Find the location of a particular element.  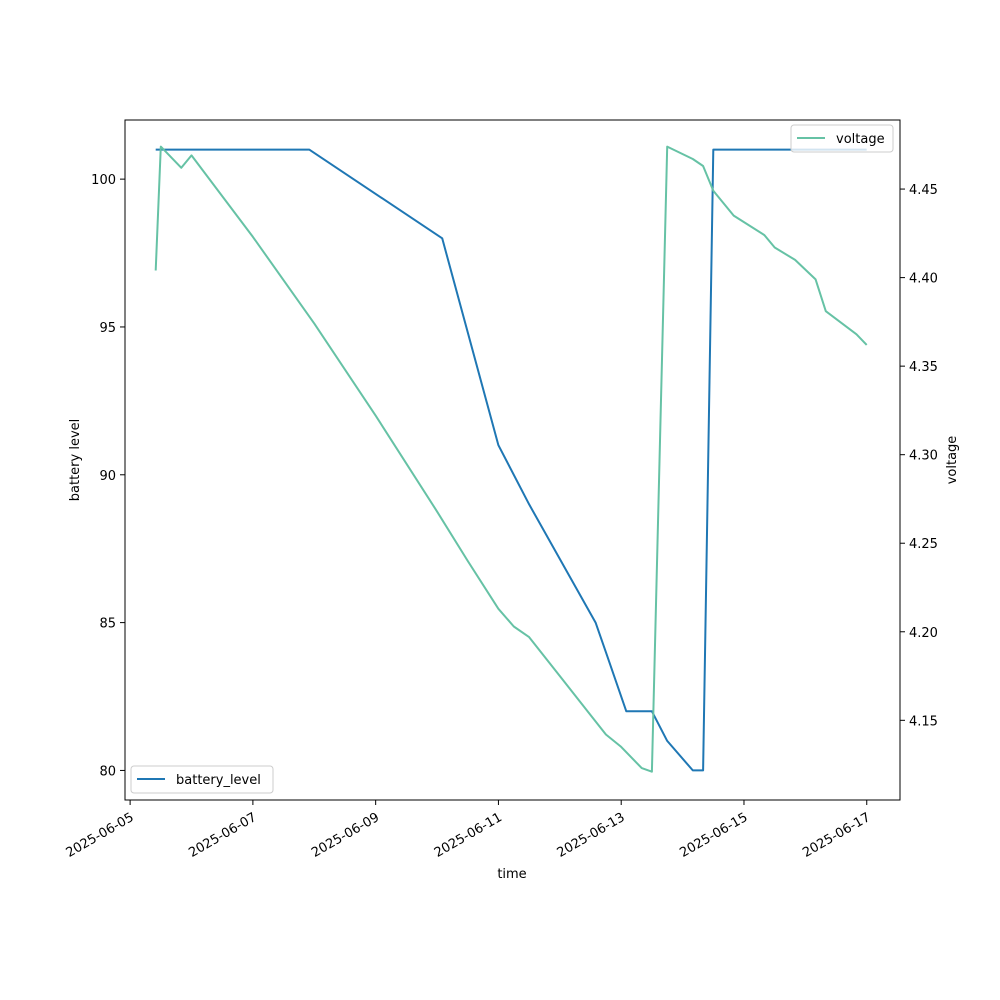

right-y-axis-ticks: 4.15 4.20 4.25 4.30 4.35 4.40 4.45 is located at coordinates (919, 456).